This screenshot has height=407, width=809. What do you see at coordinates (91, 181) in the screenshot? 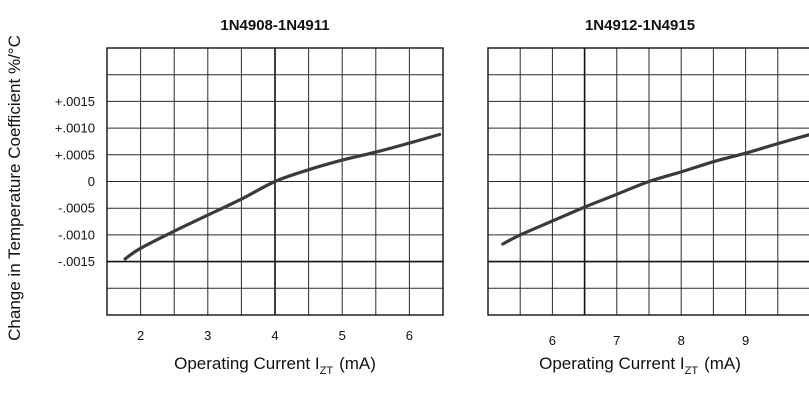
I see `y-tick-label: 0` at bounding box center [91, 181].